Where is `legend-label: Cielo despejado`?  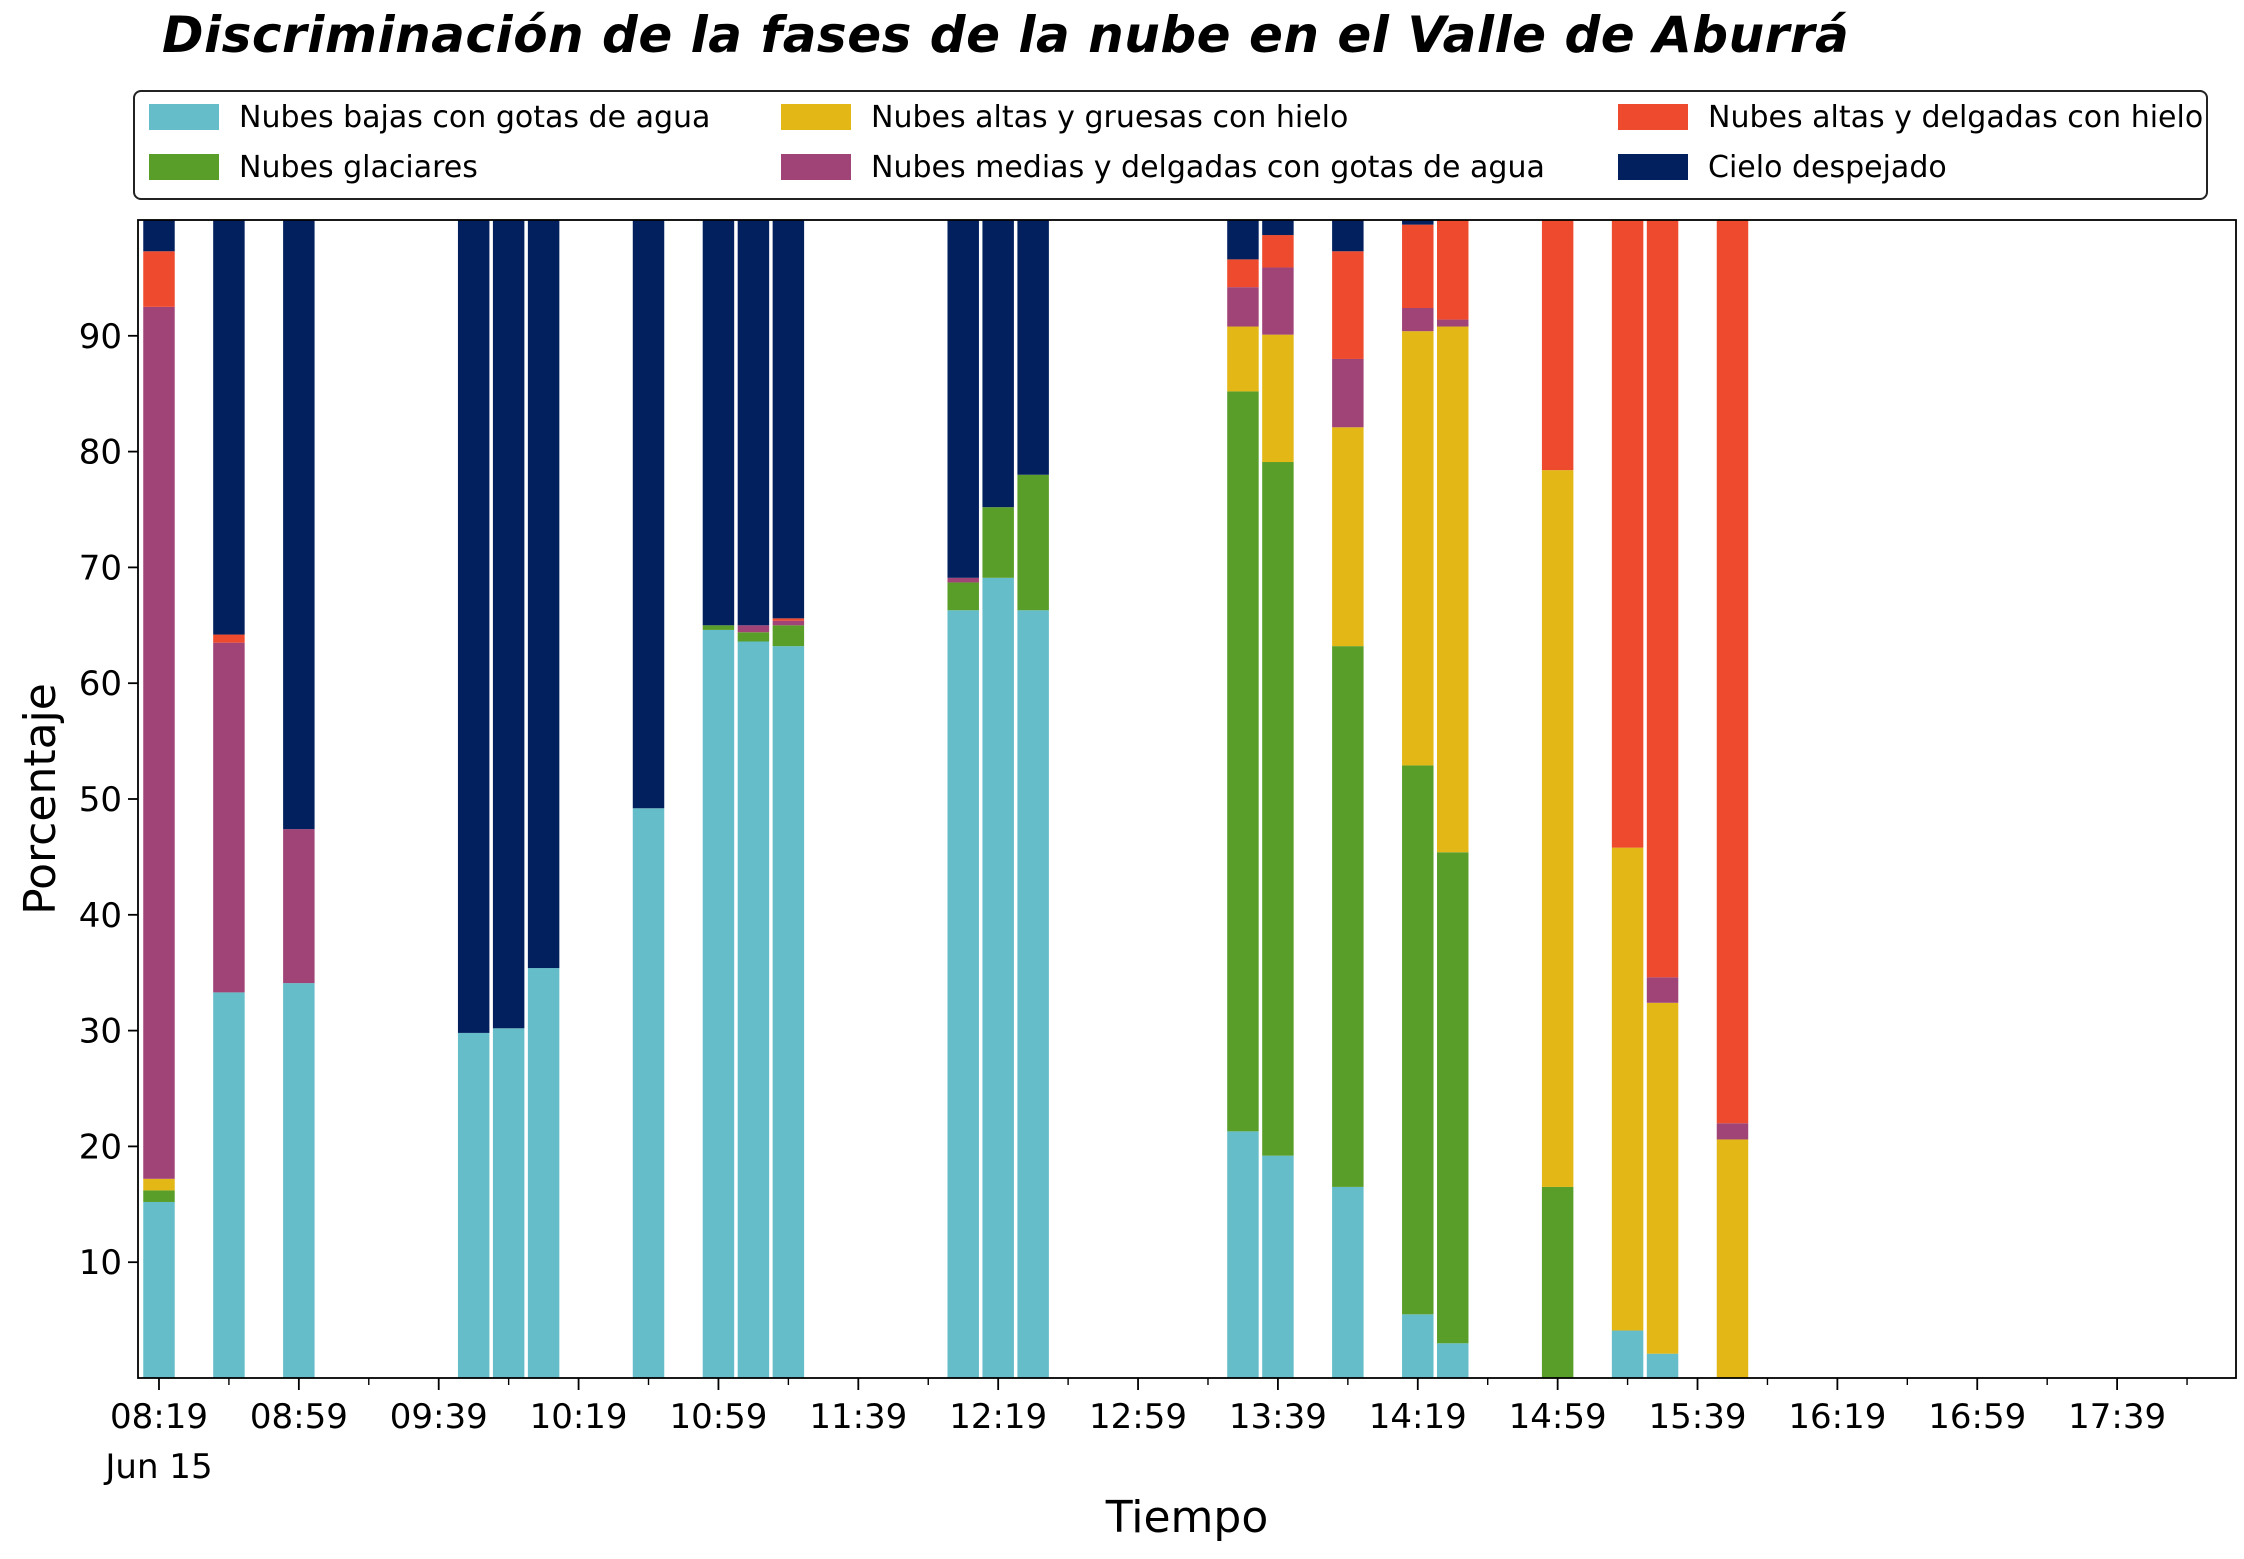
legend-label: Cielo despejado is located at coordinates (1827, 167).